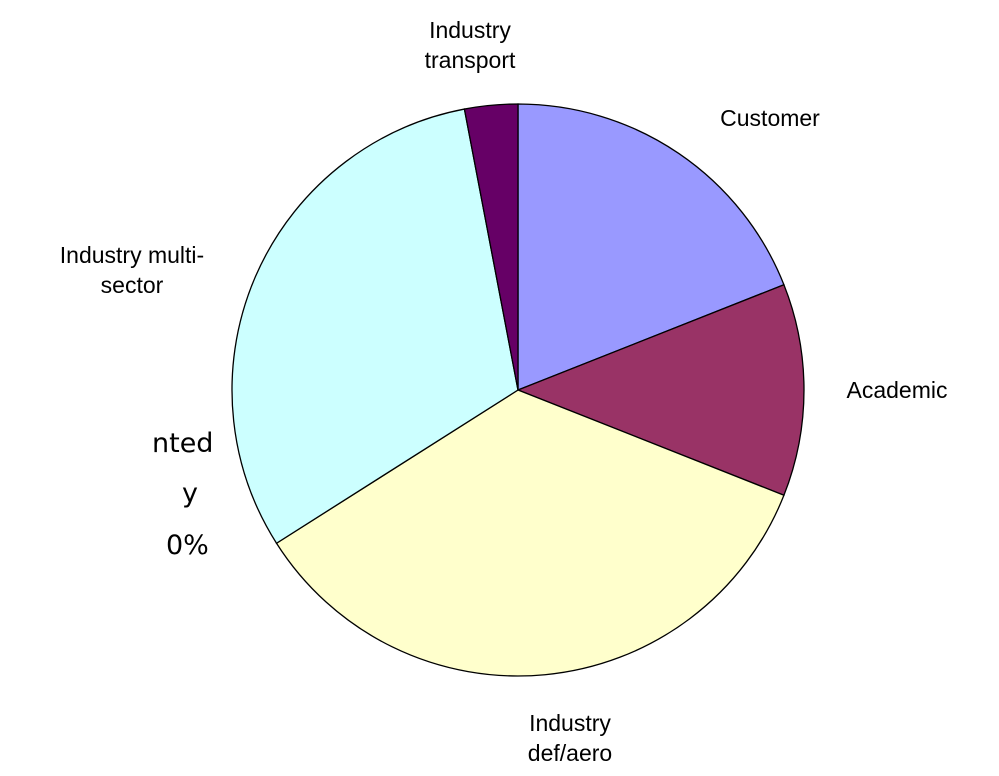 The height and width of the screenshot is (776, 999). Describe the element at coordinates (470, 45) in the screenshot. I see `slice-label: Industry transport` at that location.